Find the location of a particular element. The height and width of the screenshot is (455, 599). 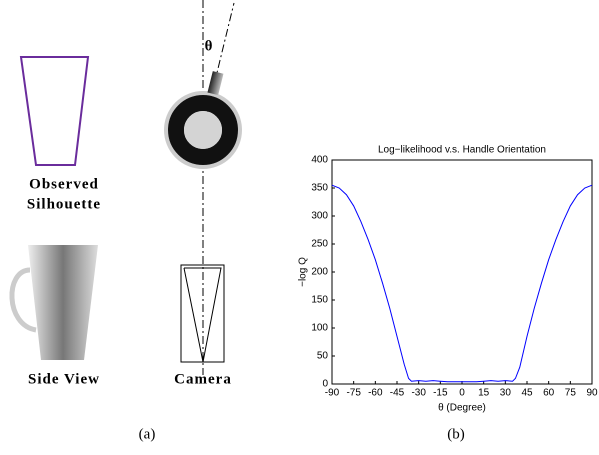

cup-top is located at coordinates (203, 130).